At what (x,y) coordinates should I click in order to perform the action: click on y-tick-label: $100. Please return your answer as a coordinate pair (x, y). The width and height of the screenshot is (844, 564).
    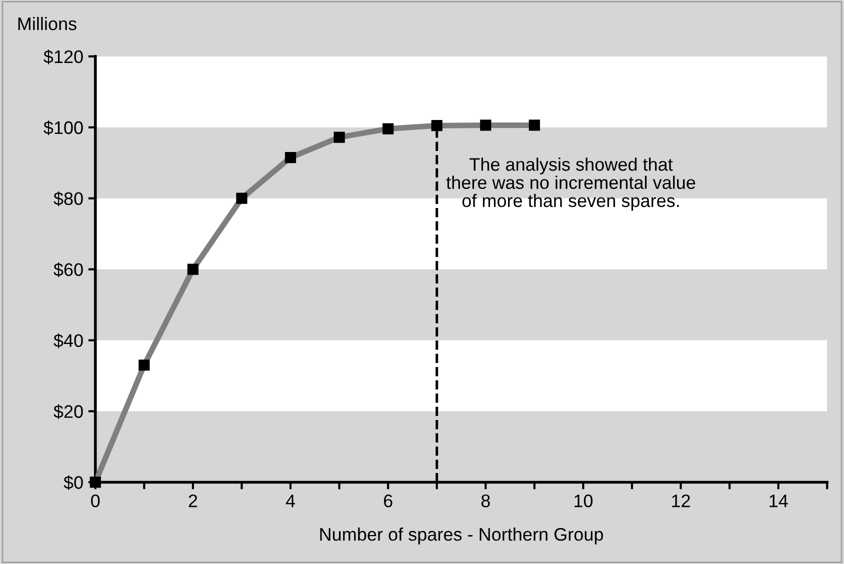
    Looking at the image, I should click on (63, 128).